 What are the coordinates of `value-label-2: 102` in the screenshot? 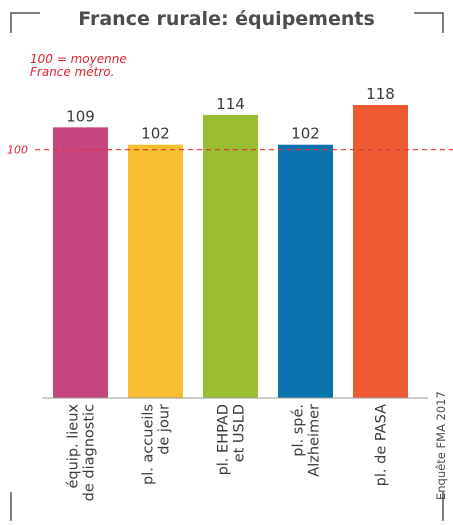 It's located at (155, 134).